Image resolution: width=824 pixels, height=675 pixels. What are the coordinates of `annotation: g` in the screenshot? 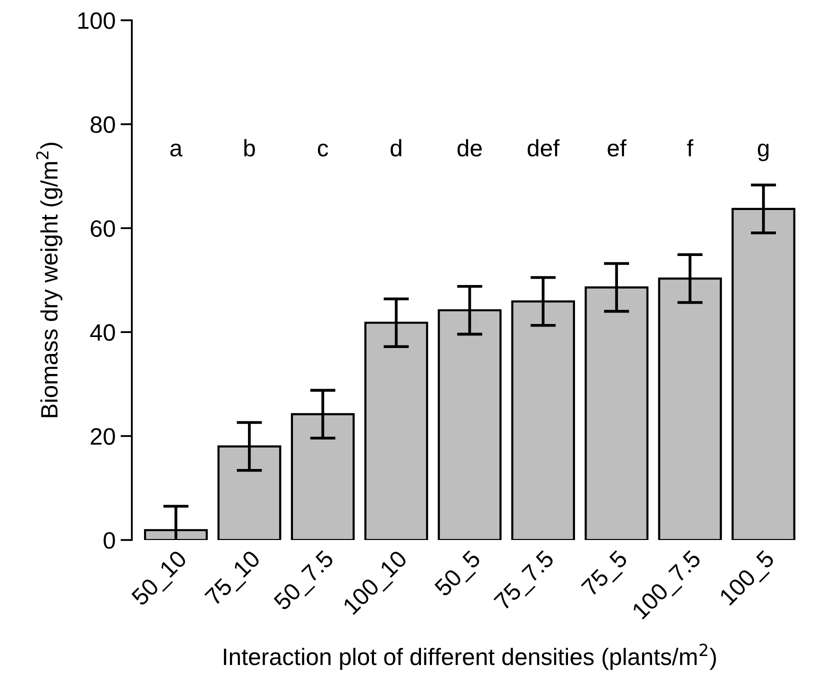 It's located at (763, 153).